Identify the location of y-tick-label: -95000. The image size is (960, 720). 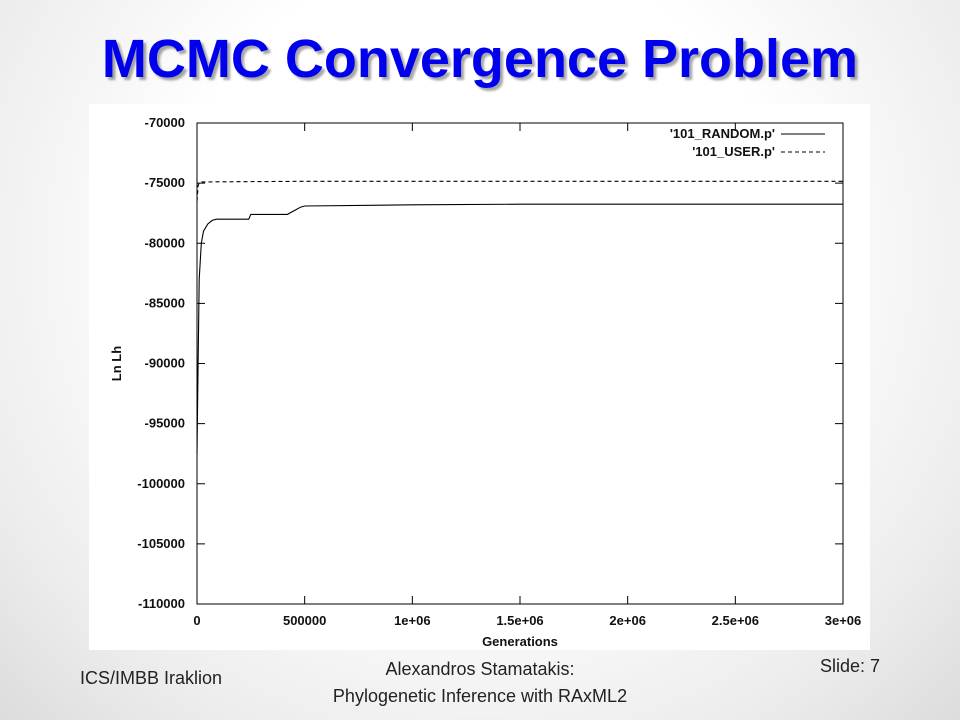
(165, 423).